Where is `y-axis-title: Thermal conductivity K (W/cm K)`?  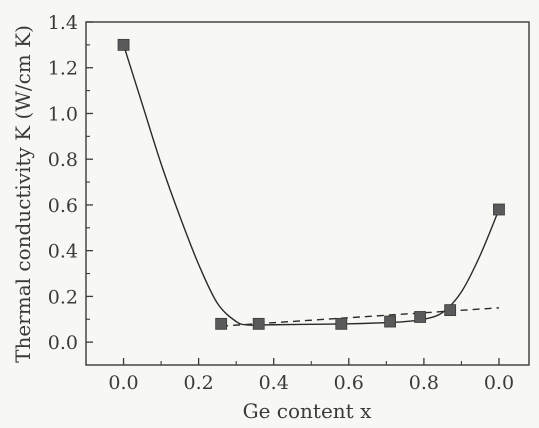
y-axis-title: Thermal conductivity K (W/cm K) is located at coordinates (23, 194).